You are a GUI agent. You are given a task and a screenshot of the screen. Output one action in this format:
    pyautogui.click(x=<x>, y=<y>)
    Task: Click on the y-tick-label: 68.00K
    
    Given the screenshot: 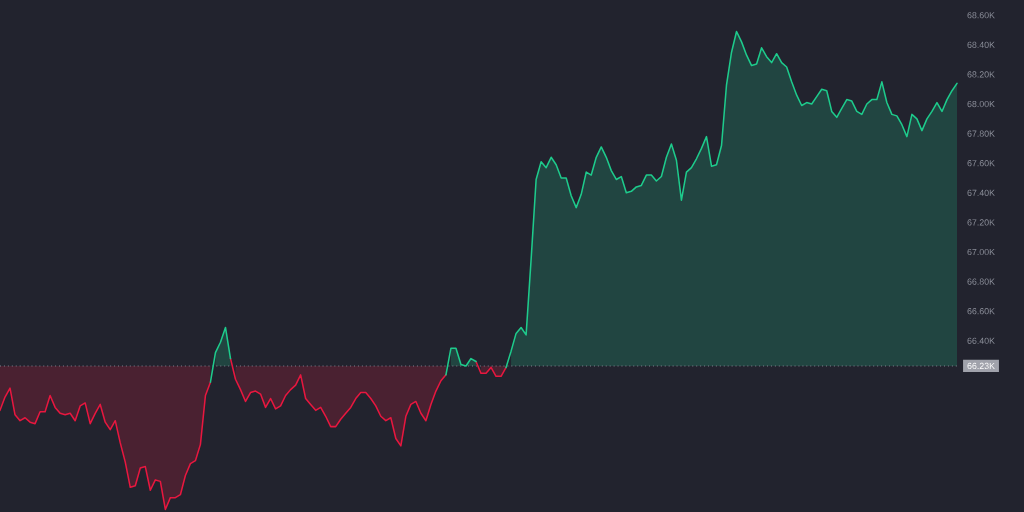 What is the action you would take?
    pyautogui.click(x=981, y=104)
    